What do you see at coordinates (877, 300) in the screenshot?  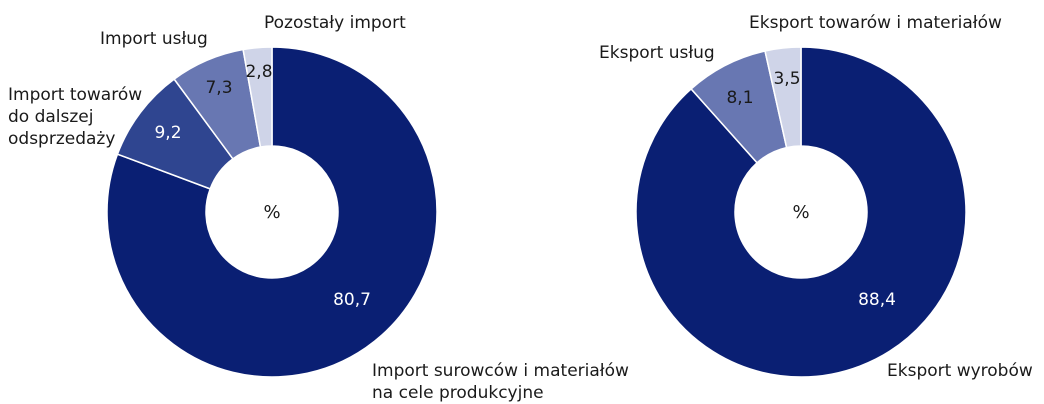 I see `slice-value-label: 88,4` at bounding box center [877, 300].